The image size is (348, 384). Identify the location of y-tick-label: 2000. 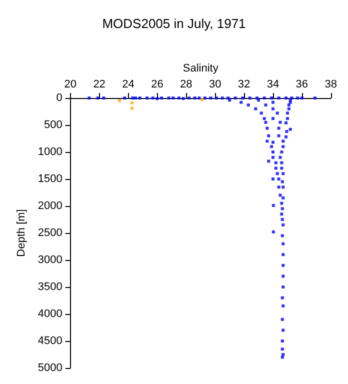
(50, 206).